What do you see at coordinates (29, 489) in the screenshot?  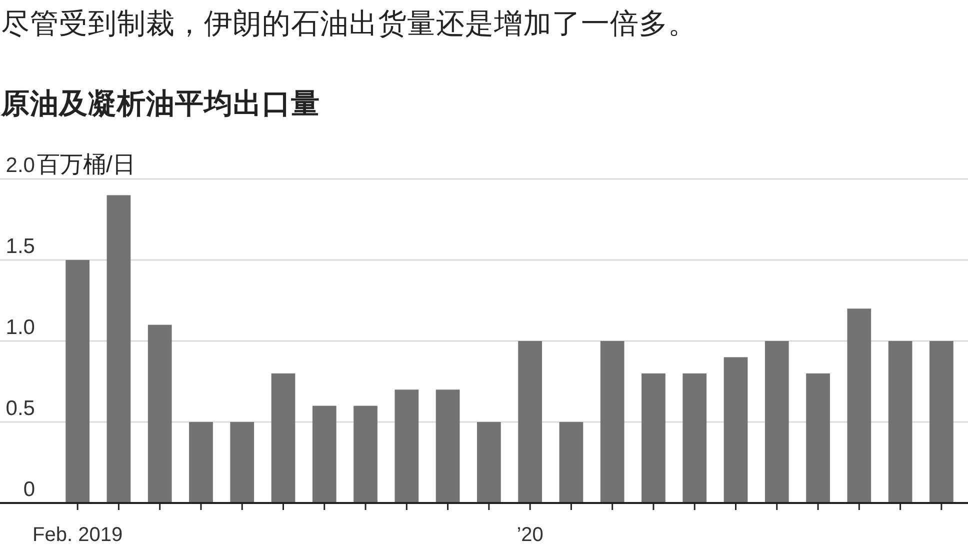 I see `y-tick-label: 0` at bounding box center [29, 489].